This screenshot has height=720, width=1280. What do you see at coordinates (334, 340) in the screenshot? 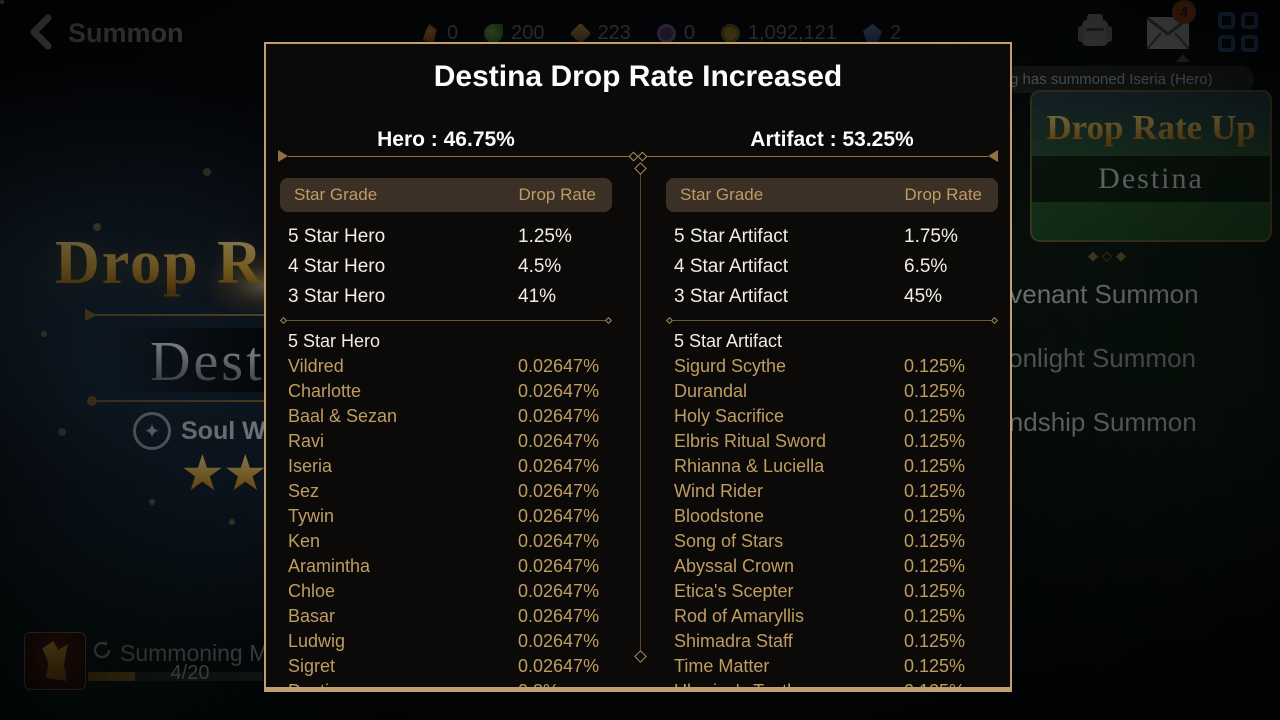
I see `hero-list-label: 5 Star Hero` at bounding box center [334, 340].